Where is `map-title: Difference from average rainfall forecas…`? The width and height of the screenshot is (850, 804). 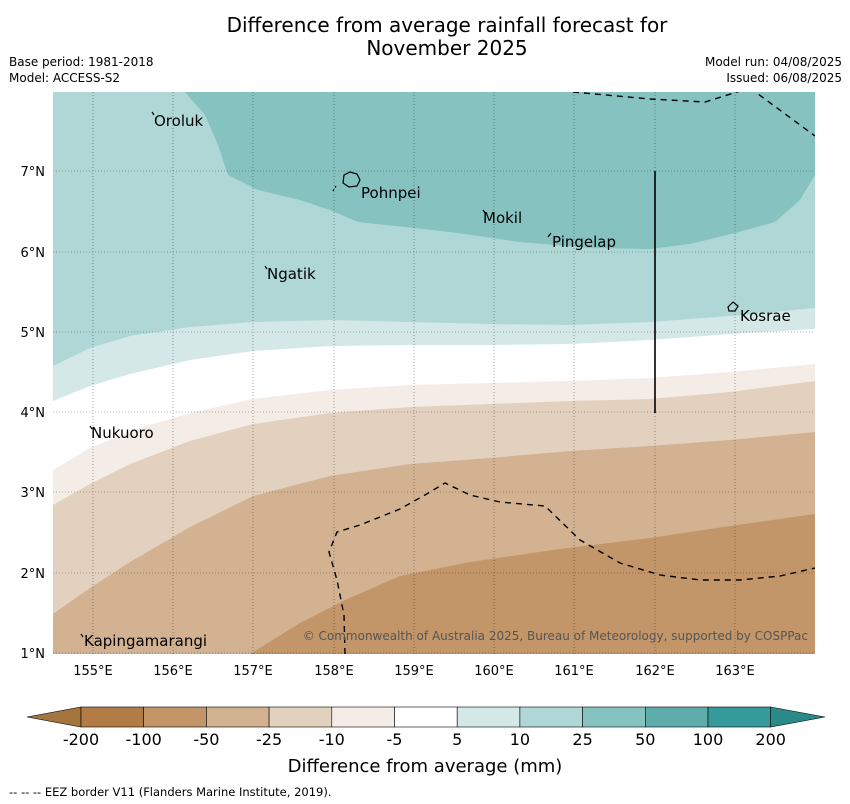 map-title: Difference from average rainfall forecas… is located at coordinates (425, 37).